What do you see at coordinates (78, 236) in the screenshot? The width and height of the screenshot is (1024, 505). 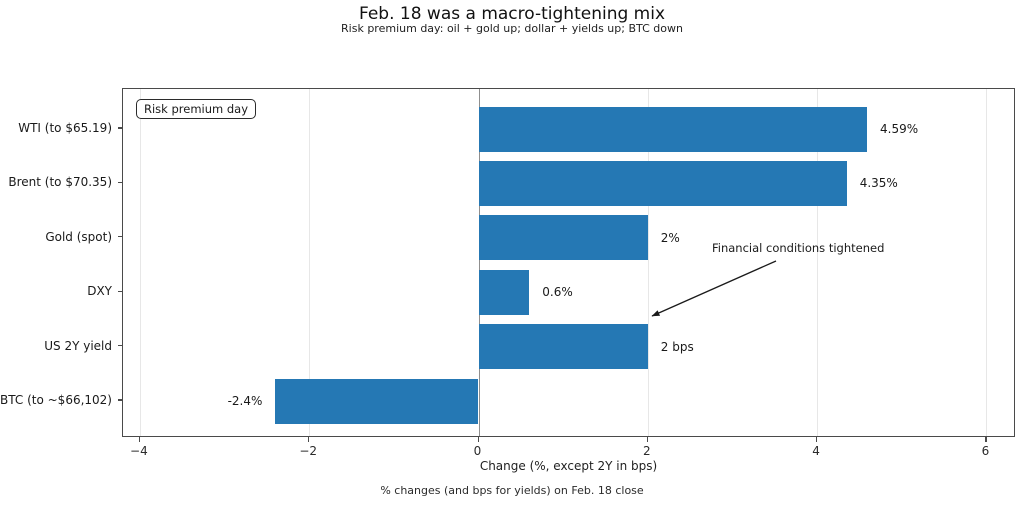 I see `y-axis-label: Gold (spot)` at bounding box center [78, 236].